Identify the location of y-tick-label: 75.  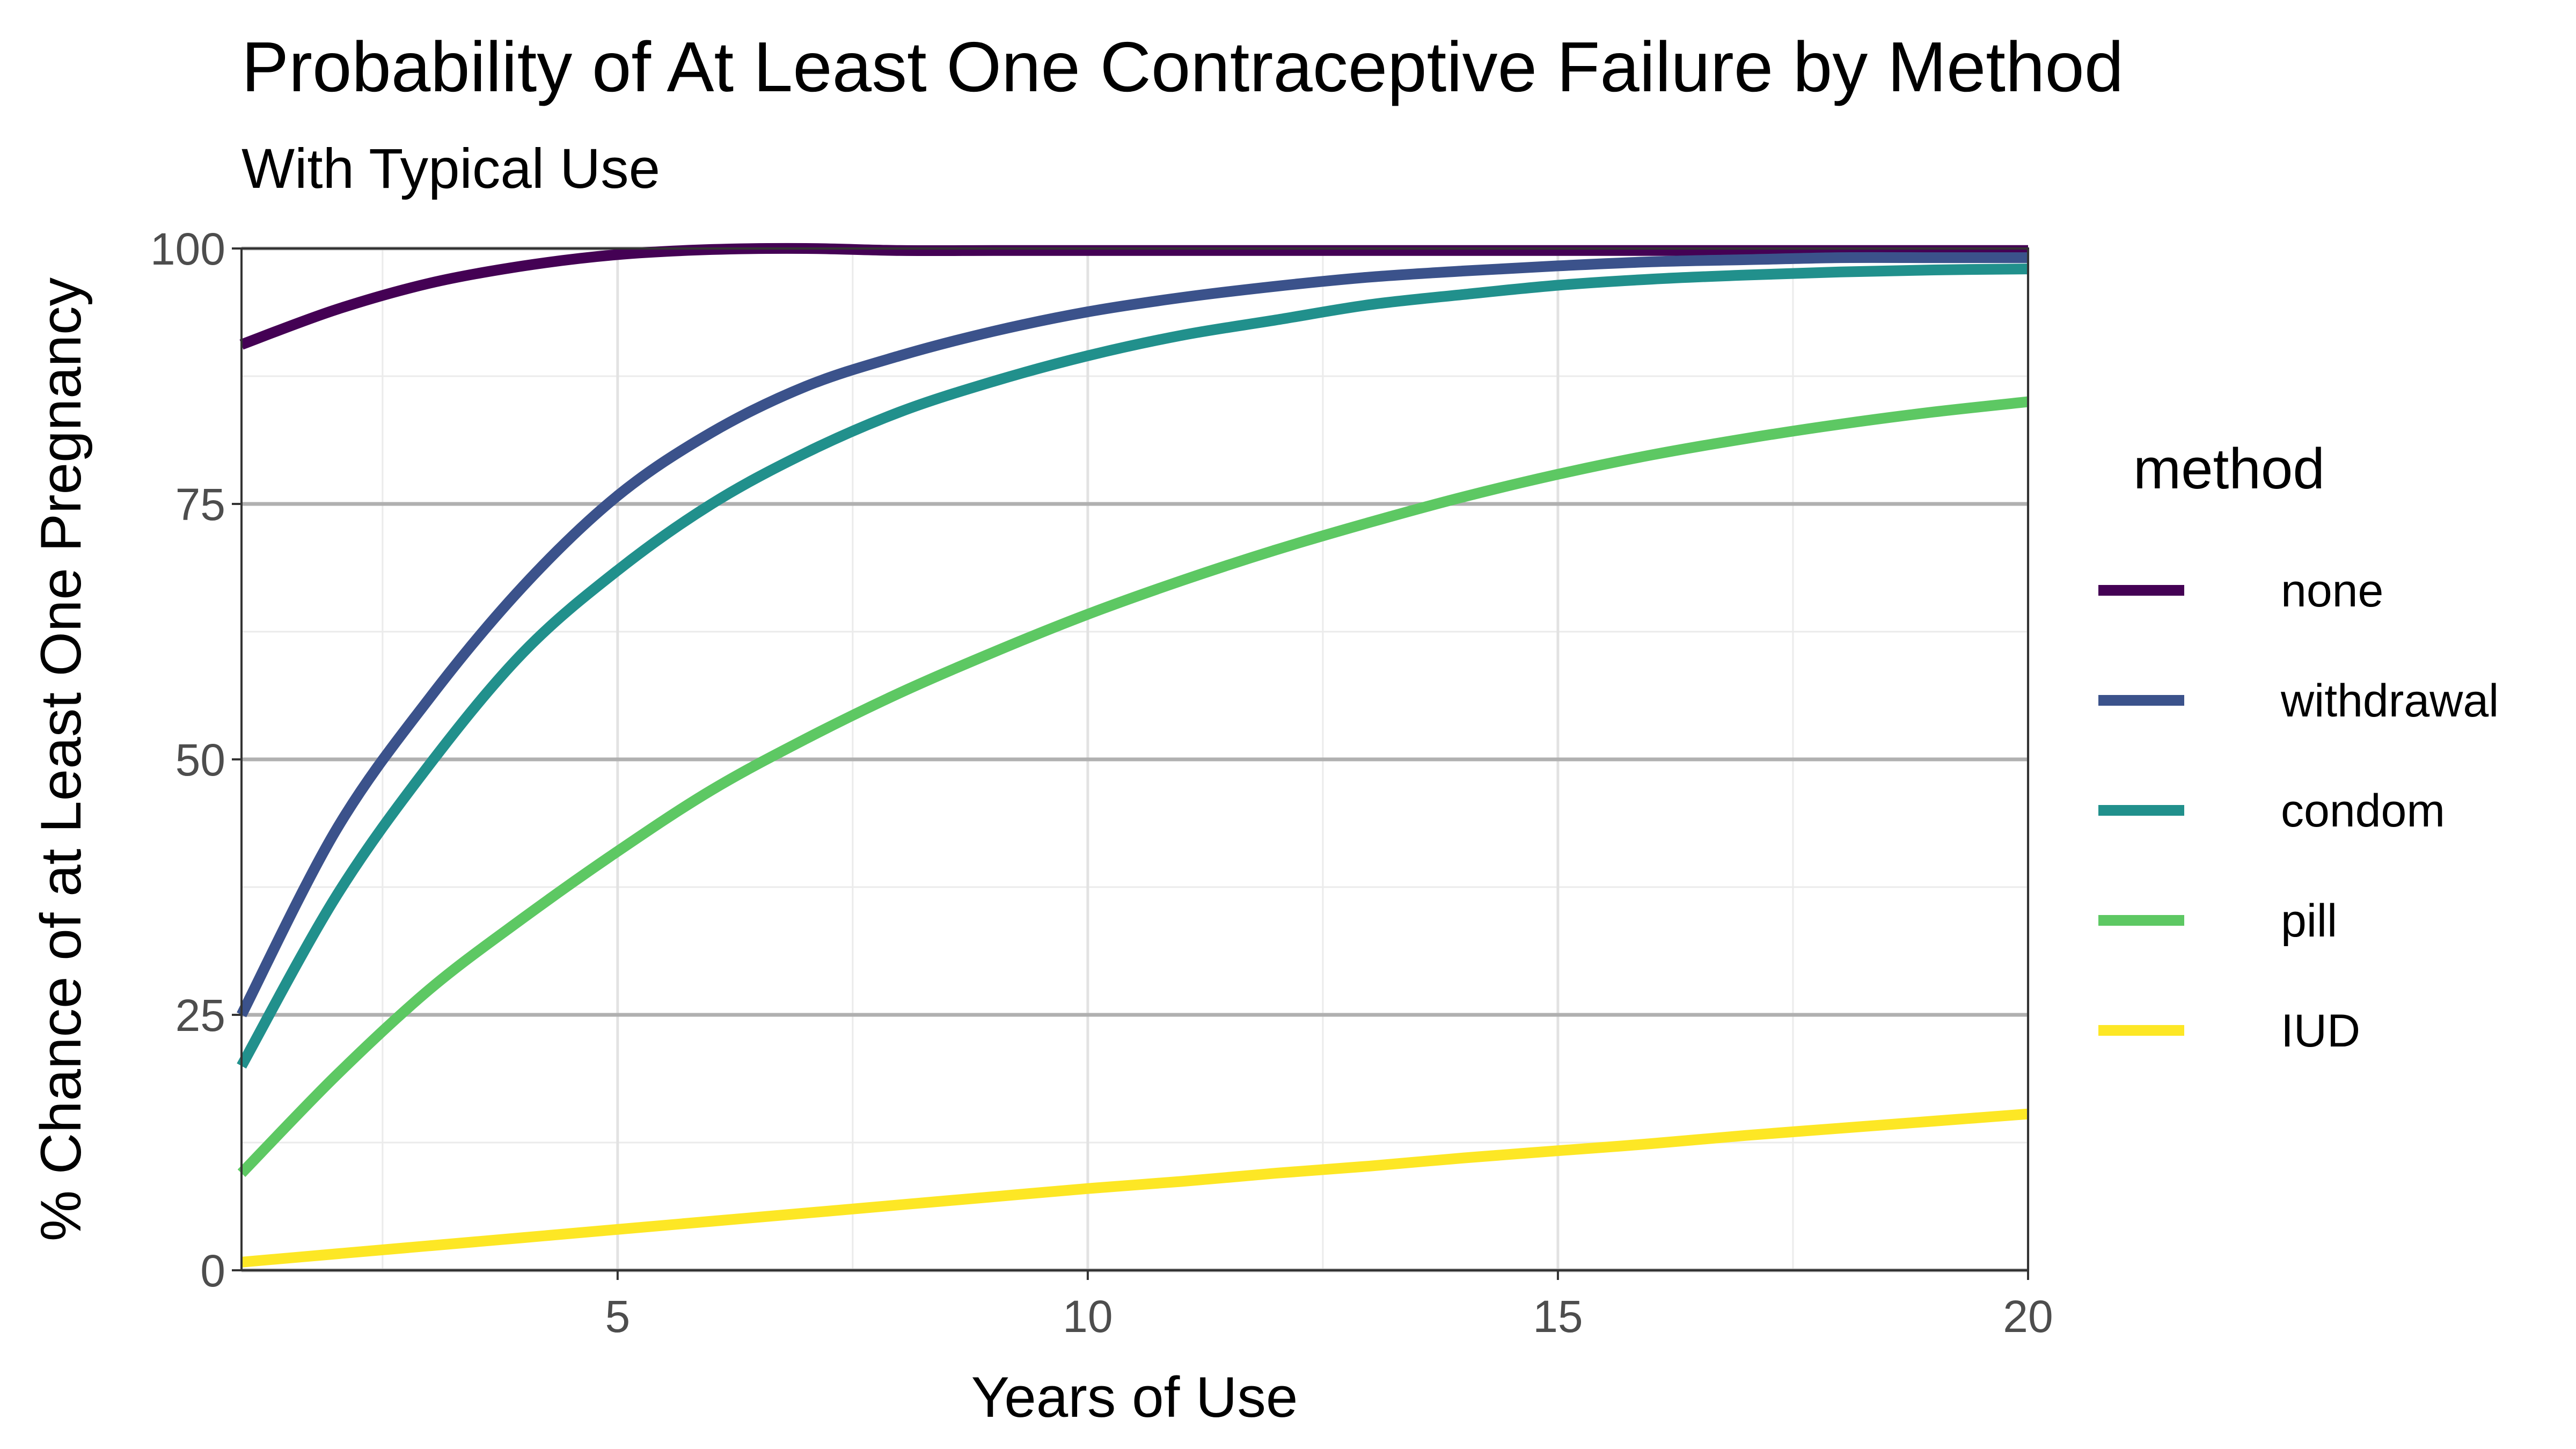
(200, 504).